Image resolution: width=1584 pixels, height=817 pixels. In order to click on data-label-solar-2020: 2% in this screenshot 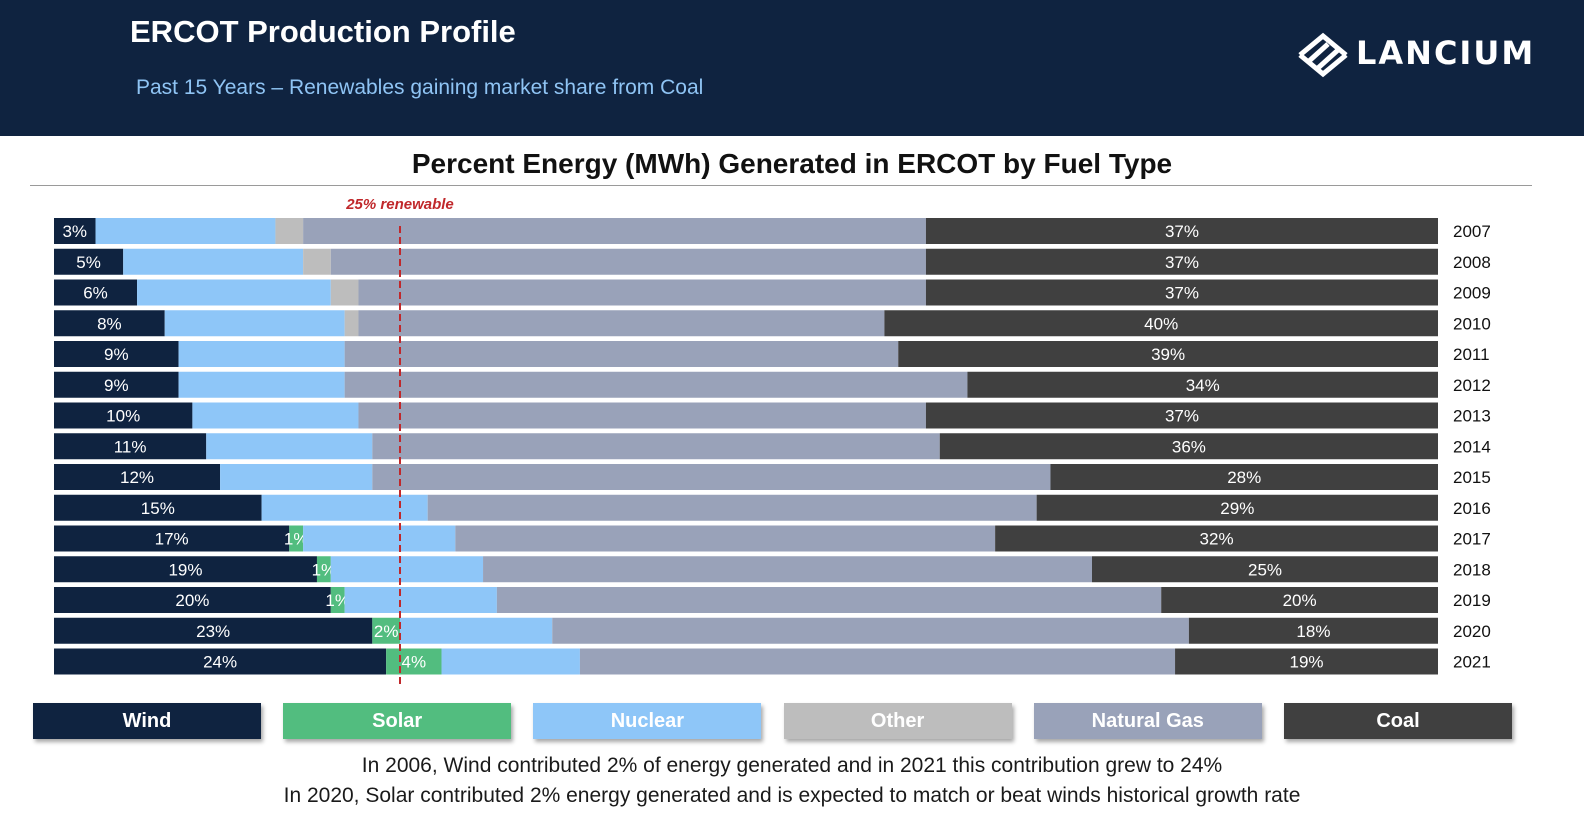, I will do `click(386, 631)`.